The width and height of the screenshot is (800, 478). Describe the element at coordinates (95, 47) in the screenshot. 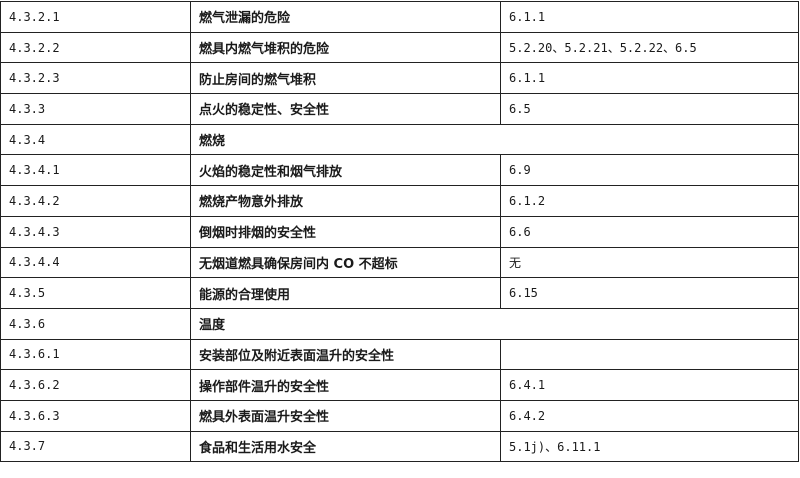

I see `clause-number: 4.3.2.2` at that location.